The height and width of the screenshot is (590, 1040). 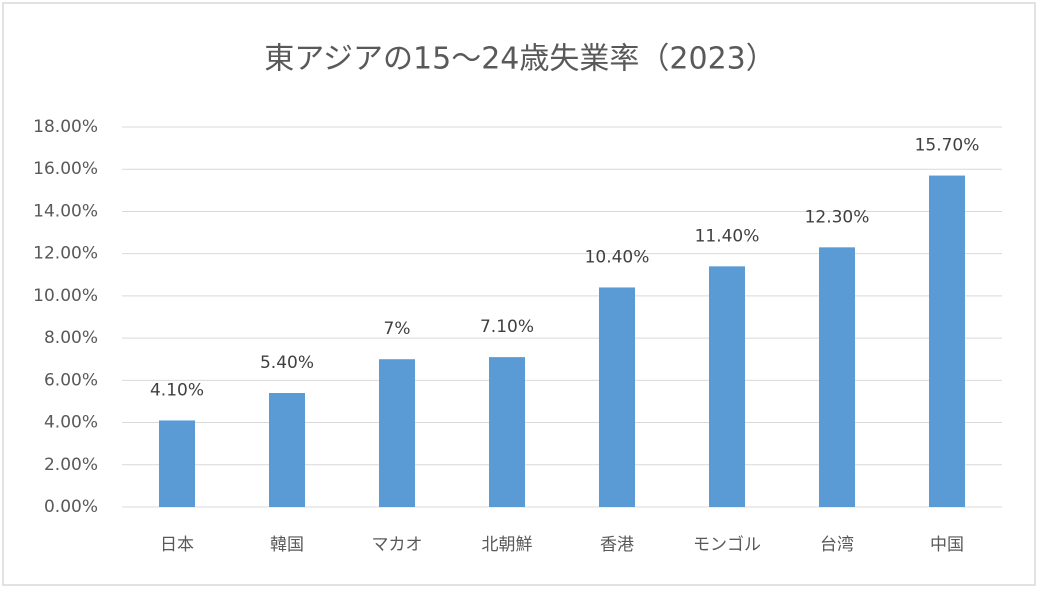 What do you see at coordinates (65, 254) in the screenshot?
I see `y-tick-label: 12.00%` at bounding box center [65, 254].